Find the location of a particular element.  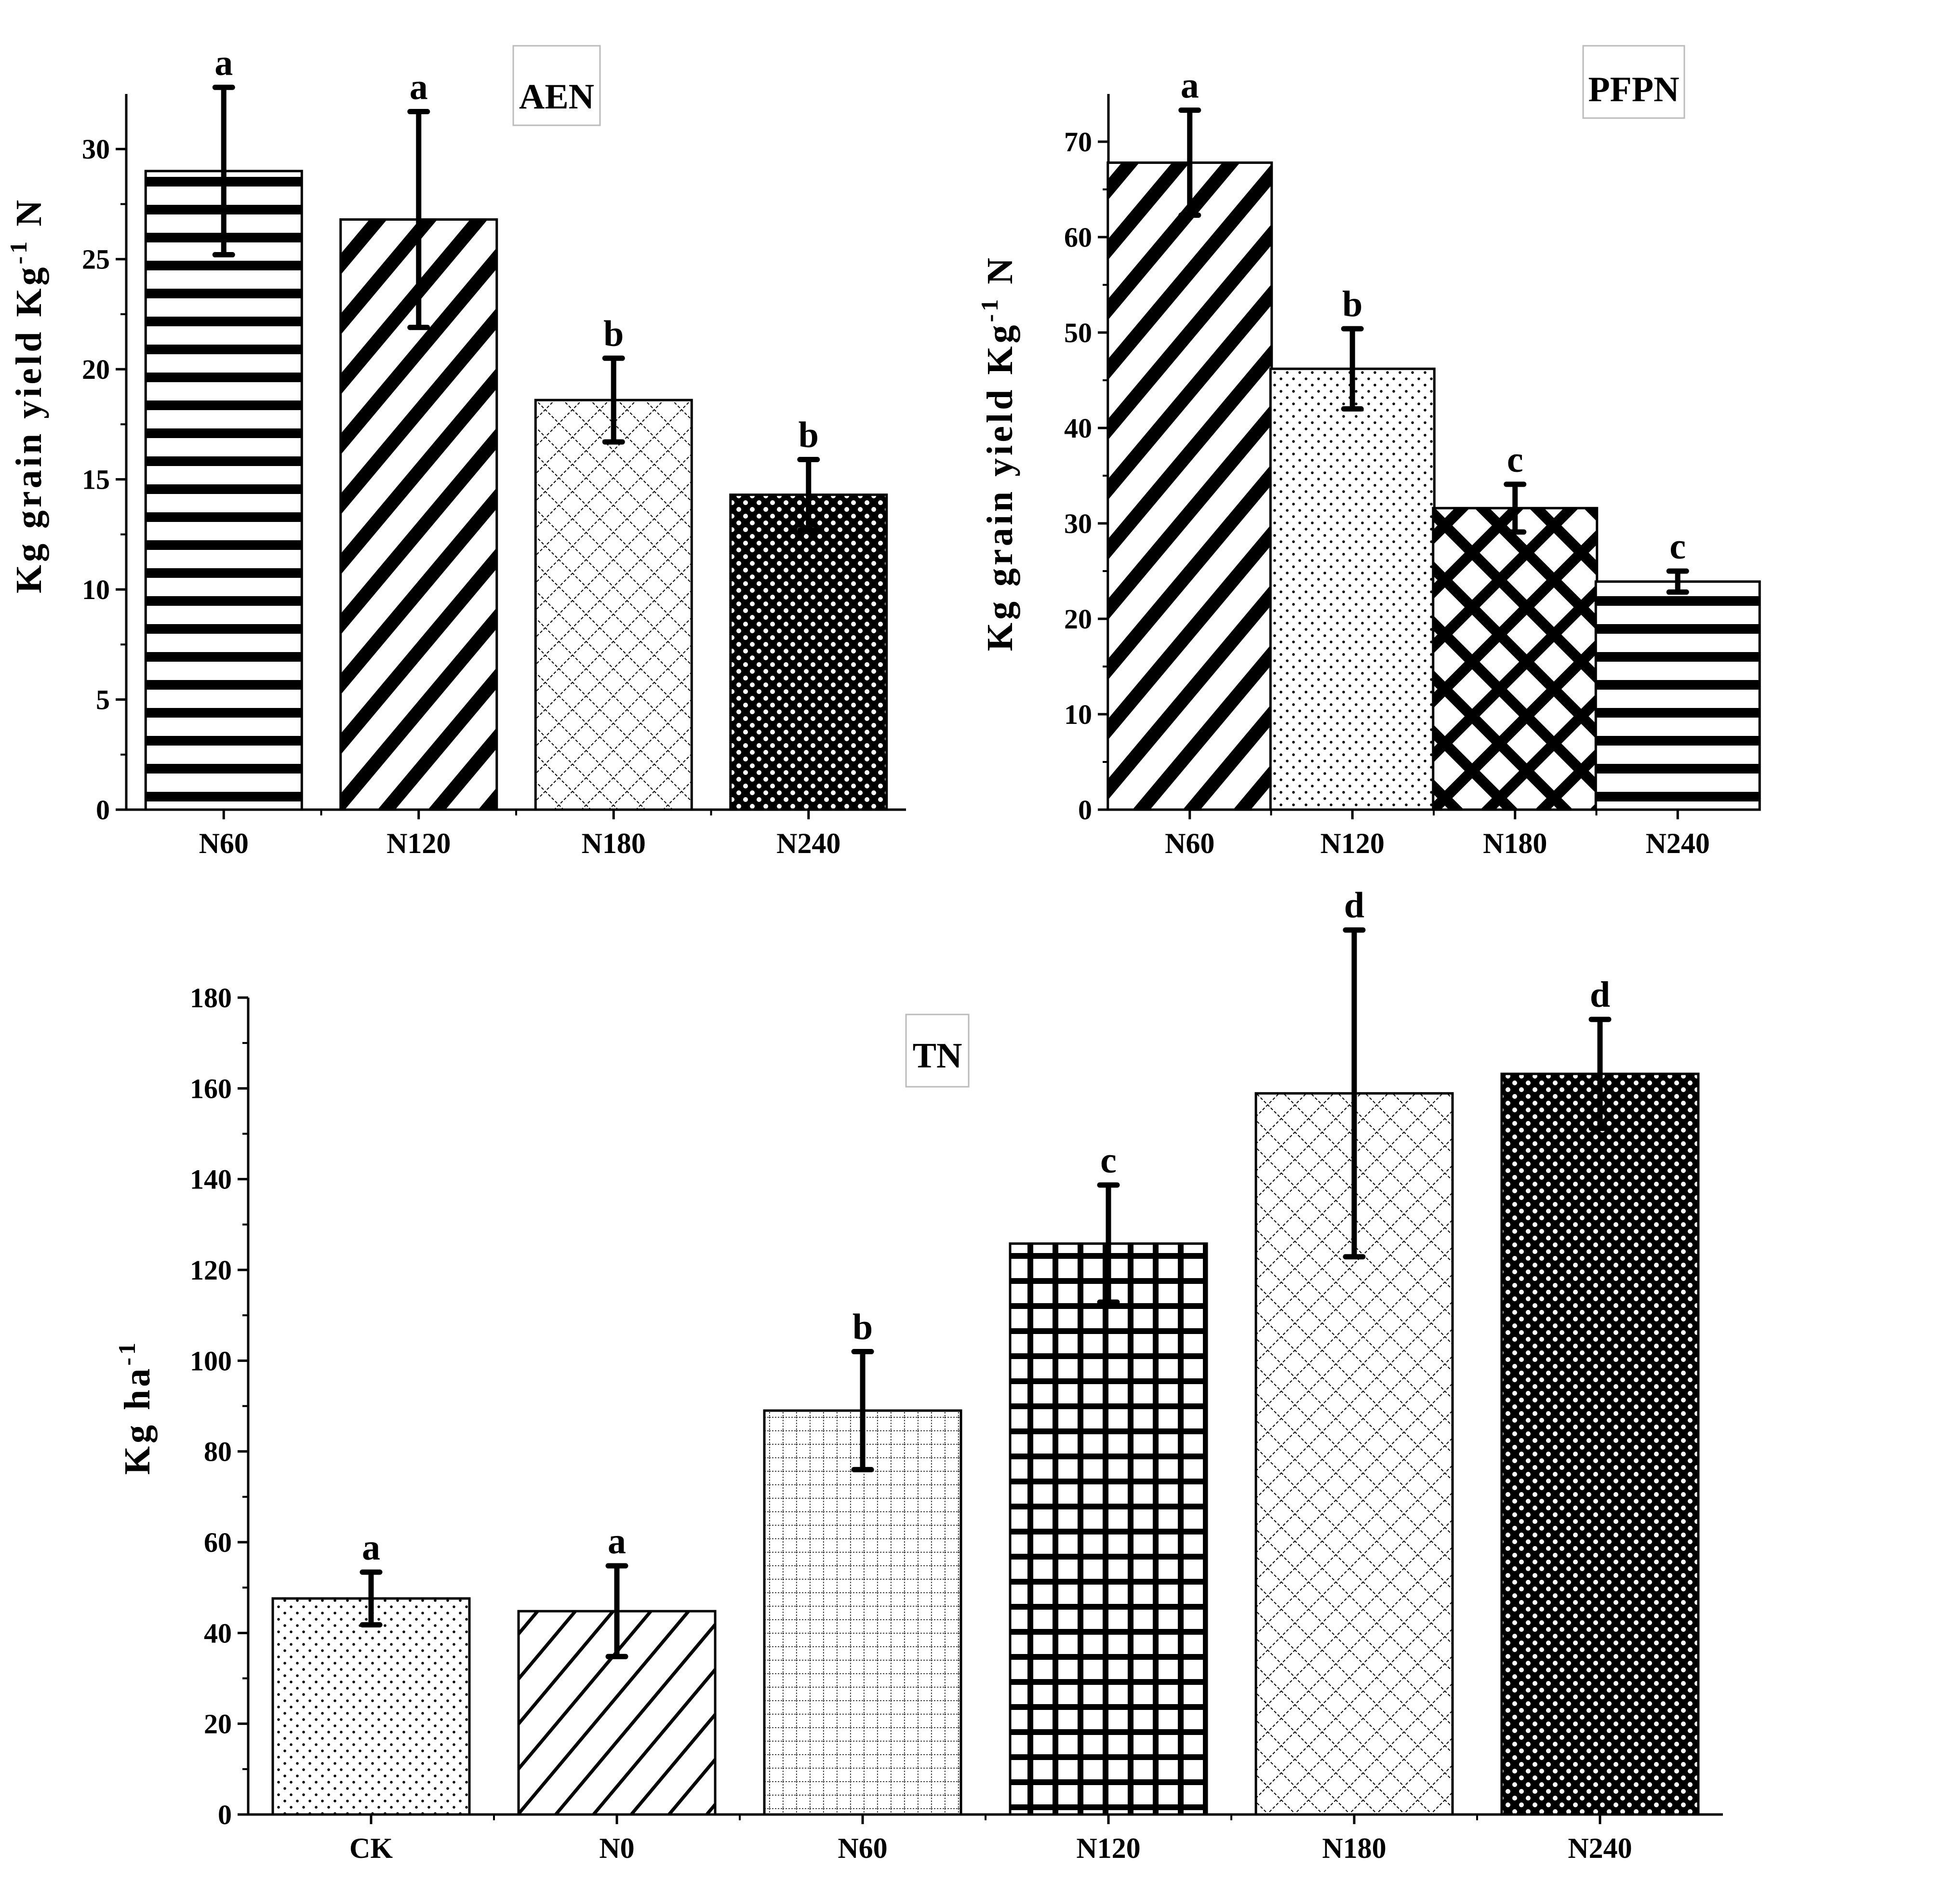

pfpn-sig-letter: b is located at coordinates (1352, 304).